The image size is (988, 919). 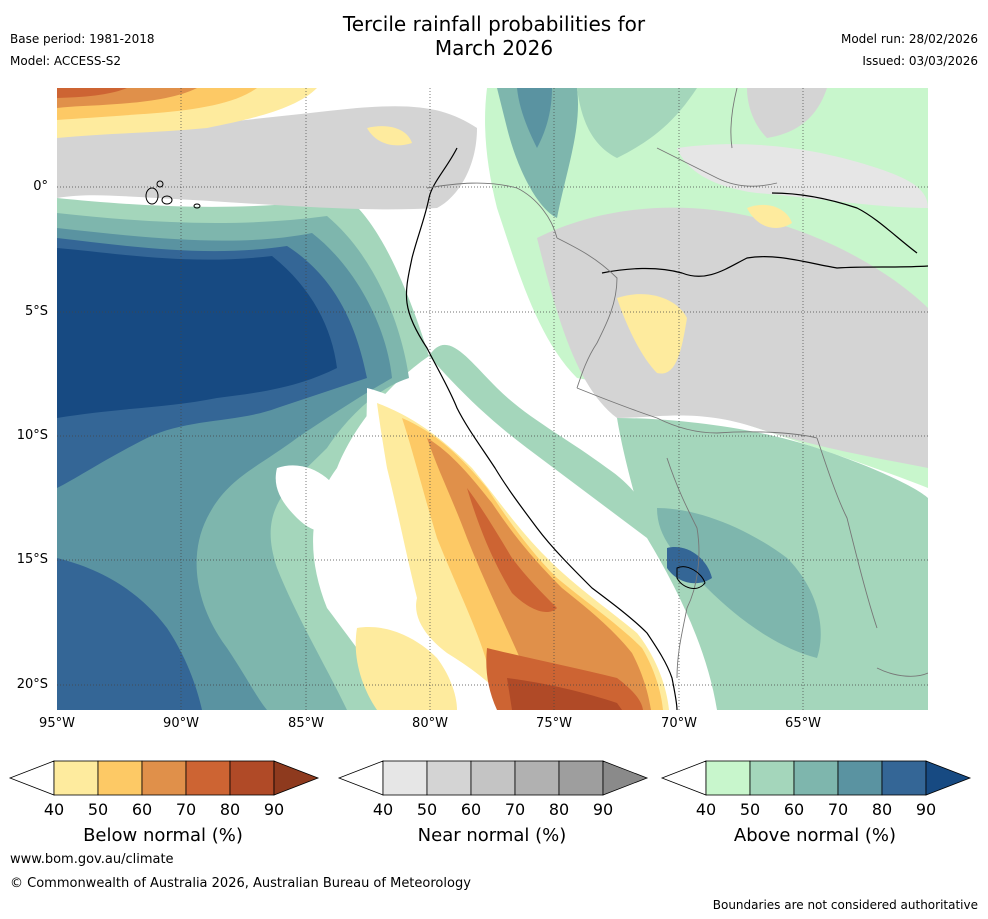 I want to click on colorbar-above-high-extend, so click(x=948, y=778).